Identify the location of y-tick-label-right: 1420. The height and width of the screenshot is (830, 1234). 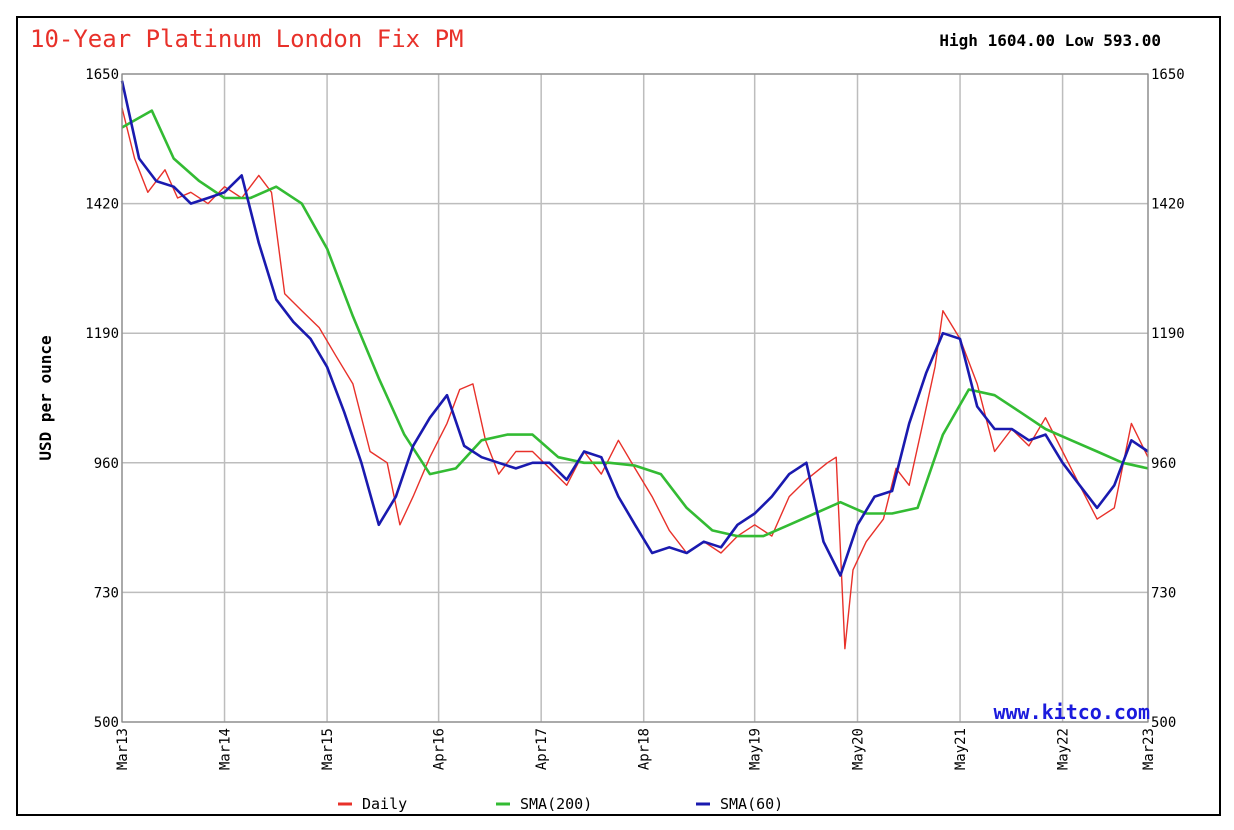
(1168, 205).